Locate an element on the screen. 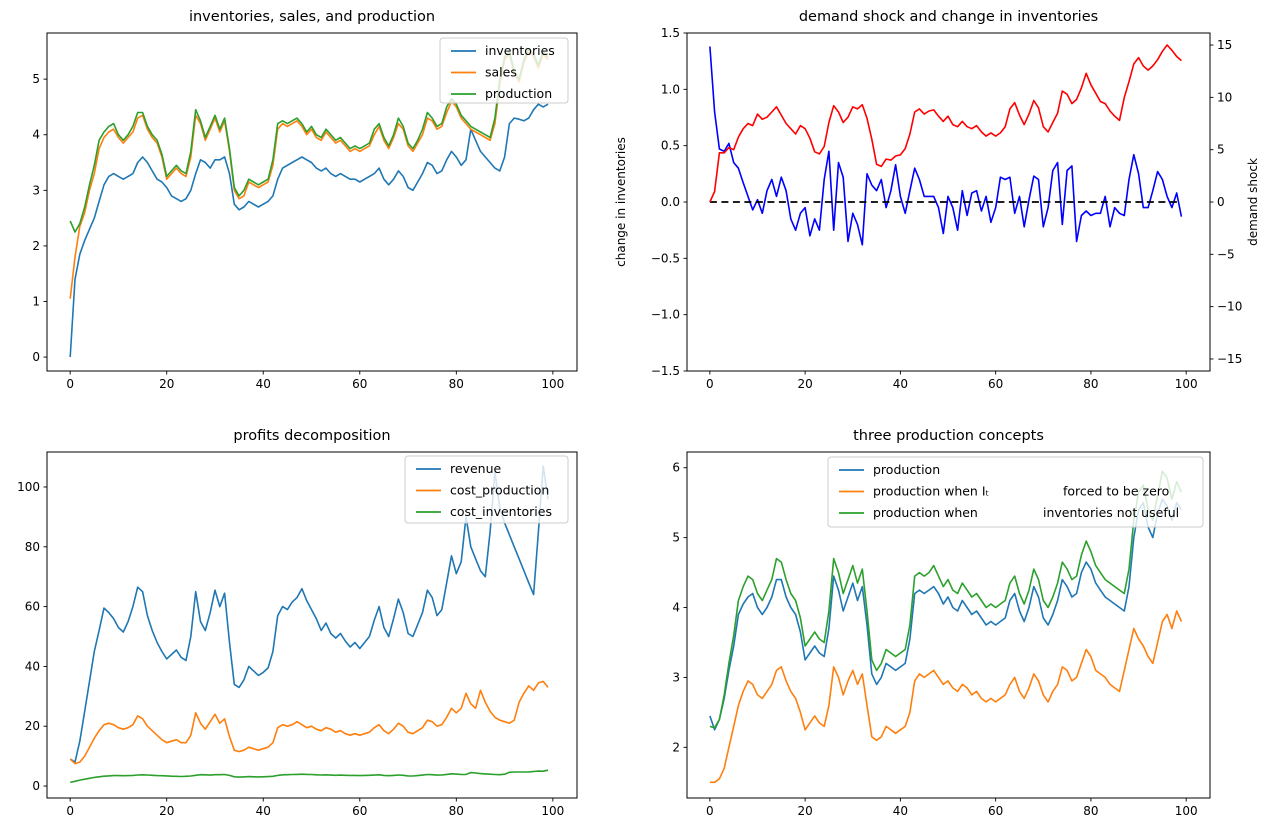  y-tick-label: 20 is located at coordinates (32, 726).